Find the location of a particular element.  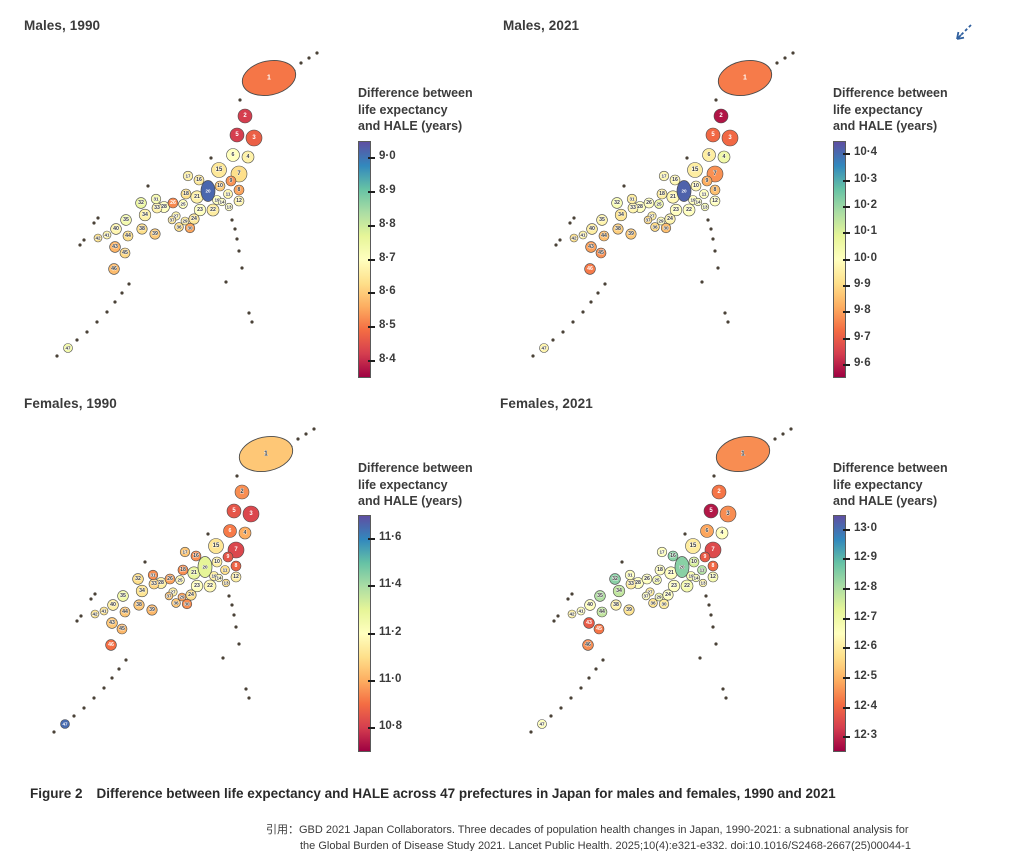

prefecture-number: 46 is located at coordinates (111, 645).